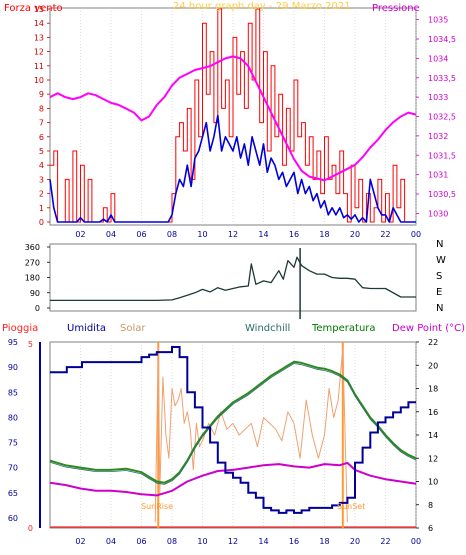  I want to click on legend-solar: Solar, so click(133, 328).